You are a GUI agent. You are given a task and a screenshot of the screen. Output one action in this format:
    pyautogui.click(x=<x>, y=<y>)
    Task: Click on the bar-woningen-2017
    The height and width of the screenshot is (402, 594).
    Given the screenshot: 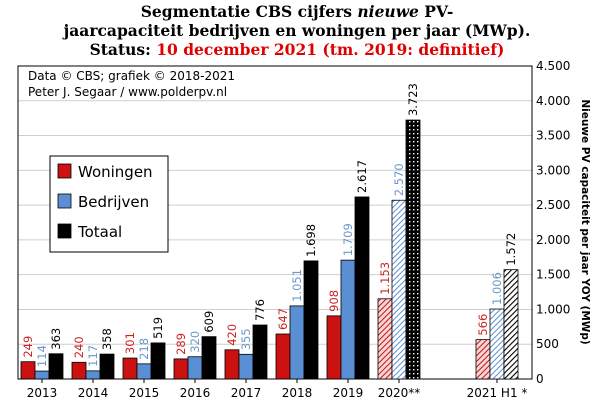 What is the action you would take?
    pyautogui.click(x=232, y=364)
    